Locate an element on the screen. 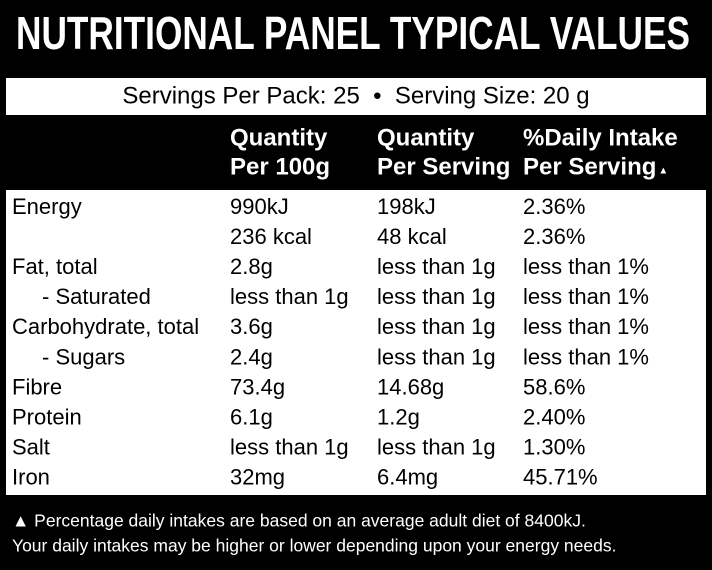 The height and width of the screenshot is (570, 712). column-header: %Daily Intake is located at coordinates (600, 137).